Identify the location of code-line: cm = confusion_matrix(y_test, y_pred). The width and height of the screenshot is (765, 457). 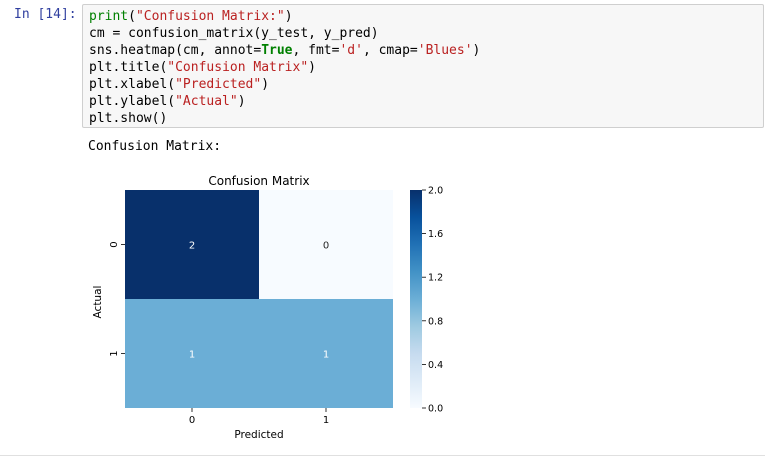
(234, 33).